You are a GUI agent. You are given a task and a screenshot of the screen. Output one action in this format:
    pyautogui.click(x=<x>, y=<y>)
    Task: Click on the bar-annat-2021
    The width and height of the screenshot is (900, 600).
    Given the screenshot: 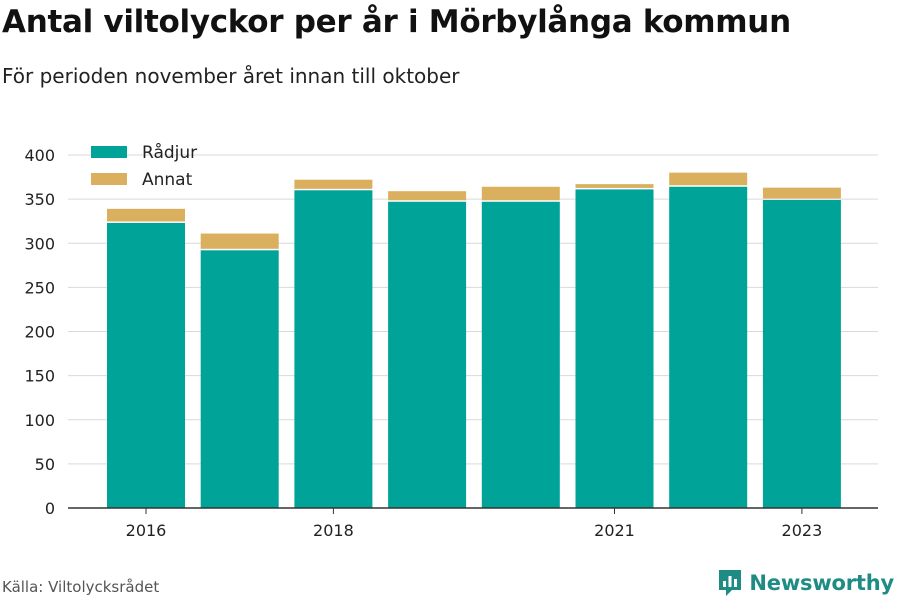 What is the action you would take?
    pyautogui.click(x=614, y=186)
    